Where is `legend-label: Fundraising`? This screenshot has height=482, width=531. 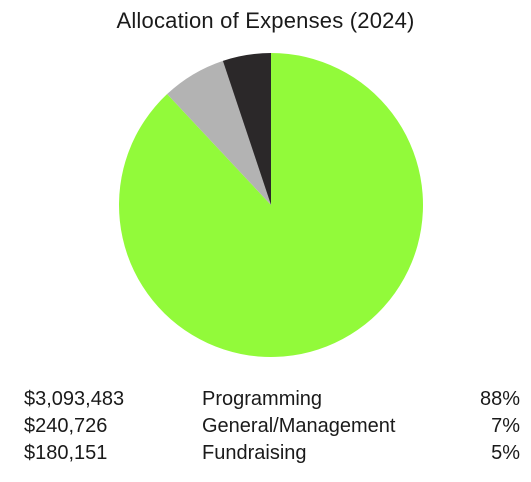
legend-label: Fundraising is located at coordinates (254, 453).